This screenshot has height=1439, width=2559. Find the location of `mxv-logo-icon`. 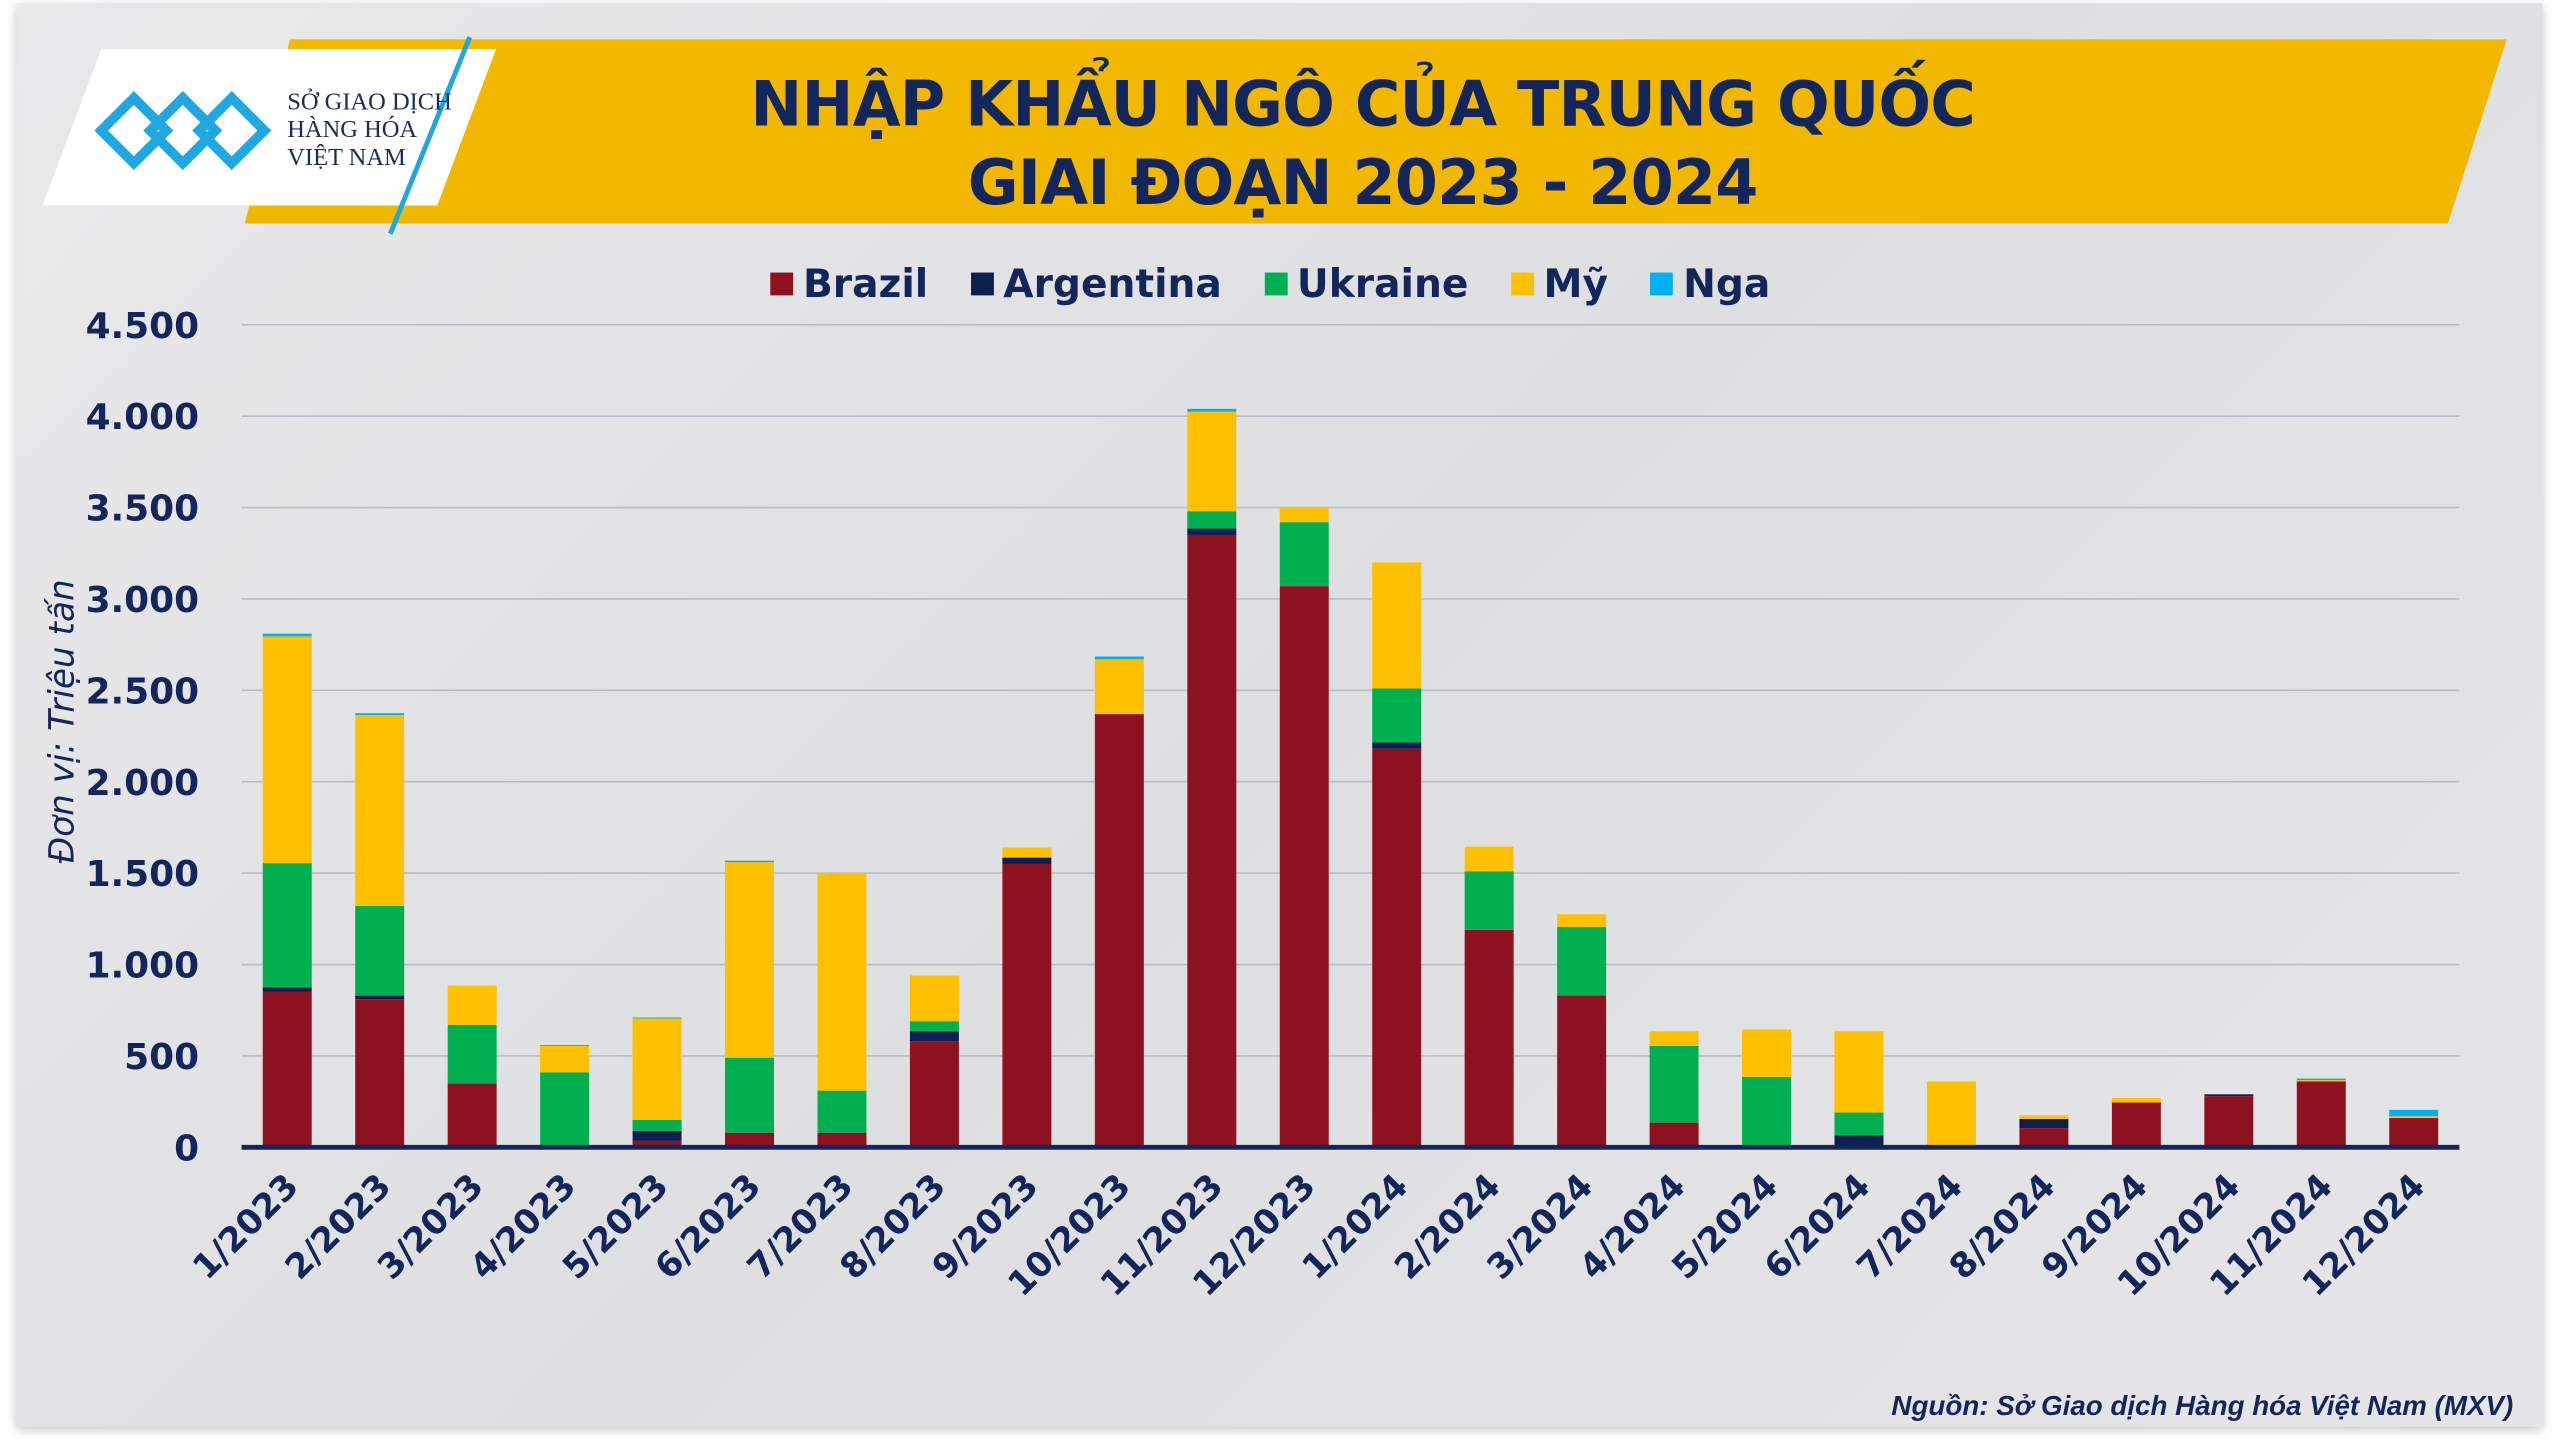

mxv-logo-icon is located at coordinates (183, 130).